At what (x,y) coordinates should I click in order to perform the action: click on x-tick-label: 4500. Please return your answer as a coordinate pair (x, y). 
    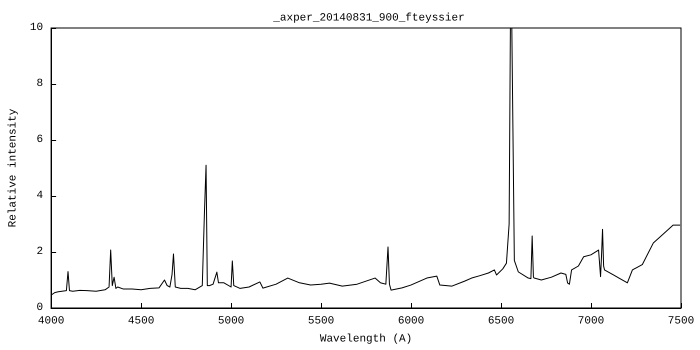
    Looking at the image, I should click on (141, 322).